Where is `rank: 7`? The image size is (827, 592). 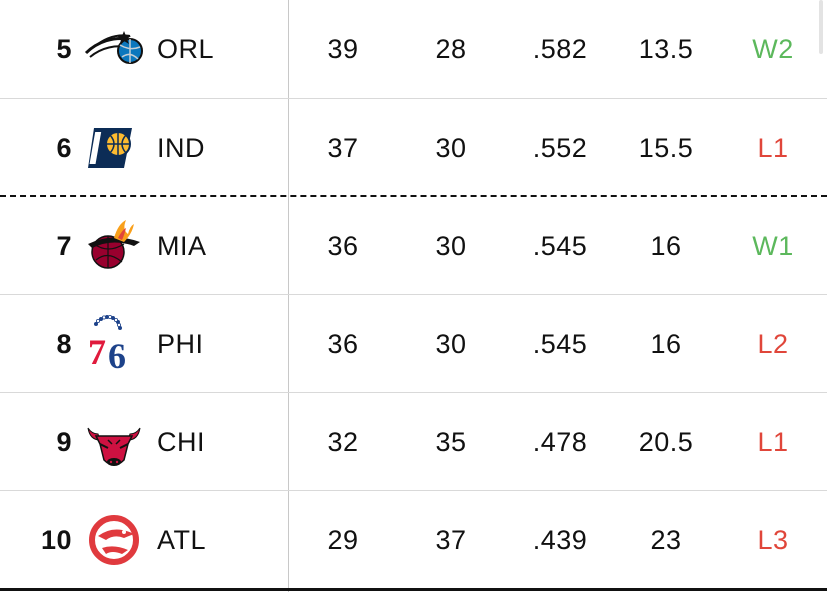
rank: 7 is located at coordinates (64, 246).